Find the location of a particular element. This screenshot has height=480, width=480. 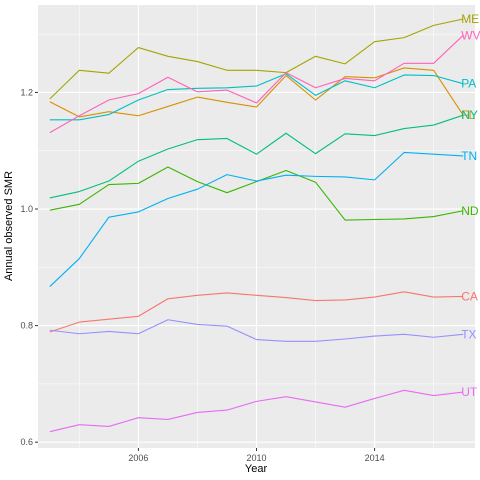

y-tick-label: 0.6 is located at coordinates (26, 442).